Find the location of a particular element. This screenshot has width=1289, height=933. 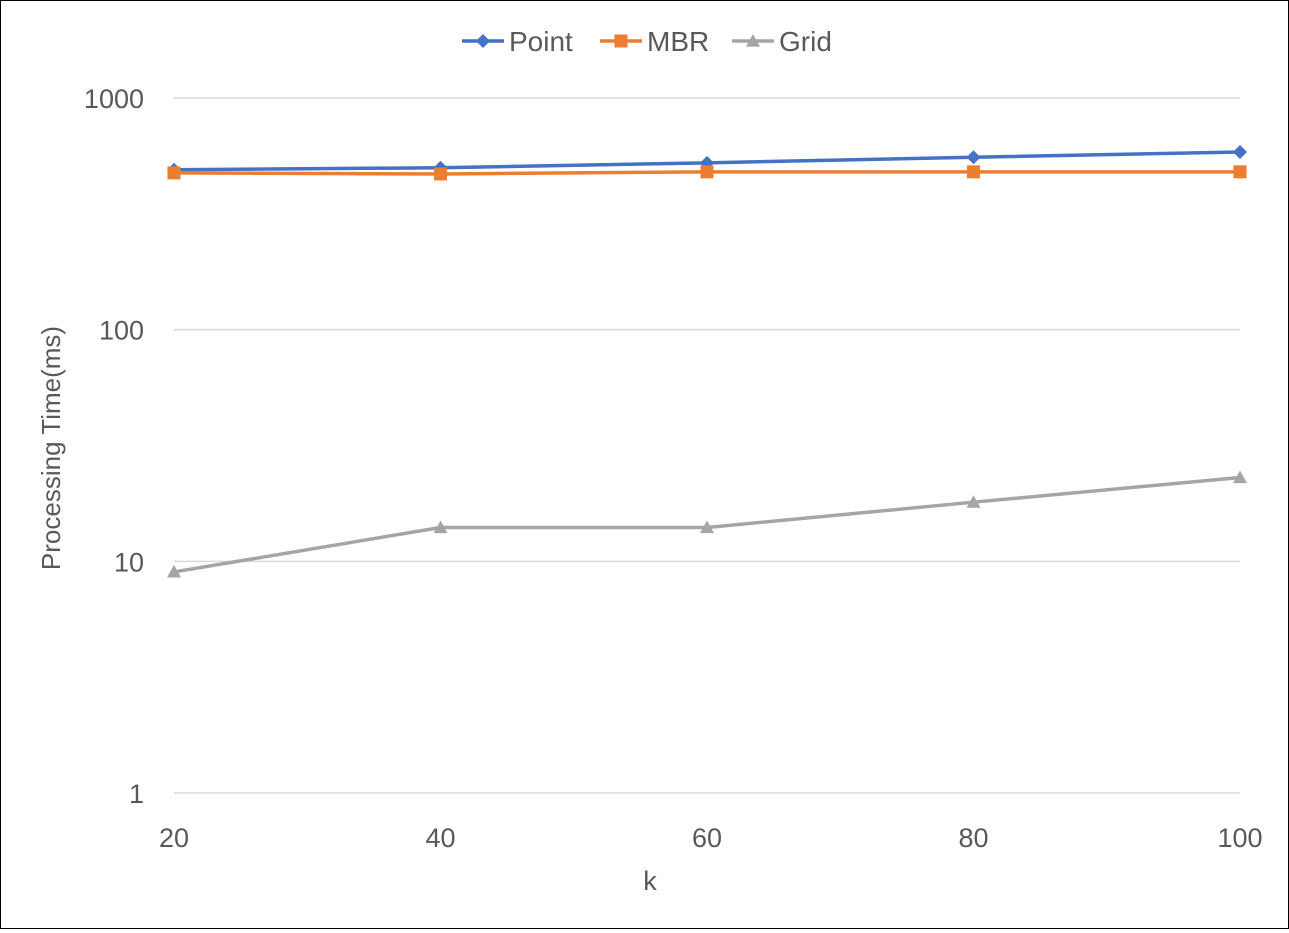

legend-label-mbr: MBR is located at coordinates (678, 41).